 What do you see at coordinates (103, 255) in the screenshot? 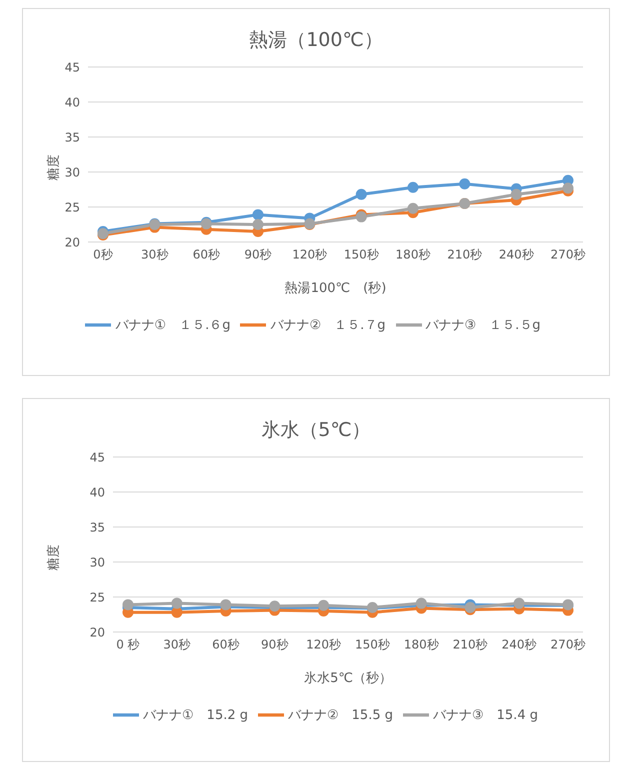
I see `x-tick-label: 0秒` at bounding box center [103, 255].